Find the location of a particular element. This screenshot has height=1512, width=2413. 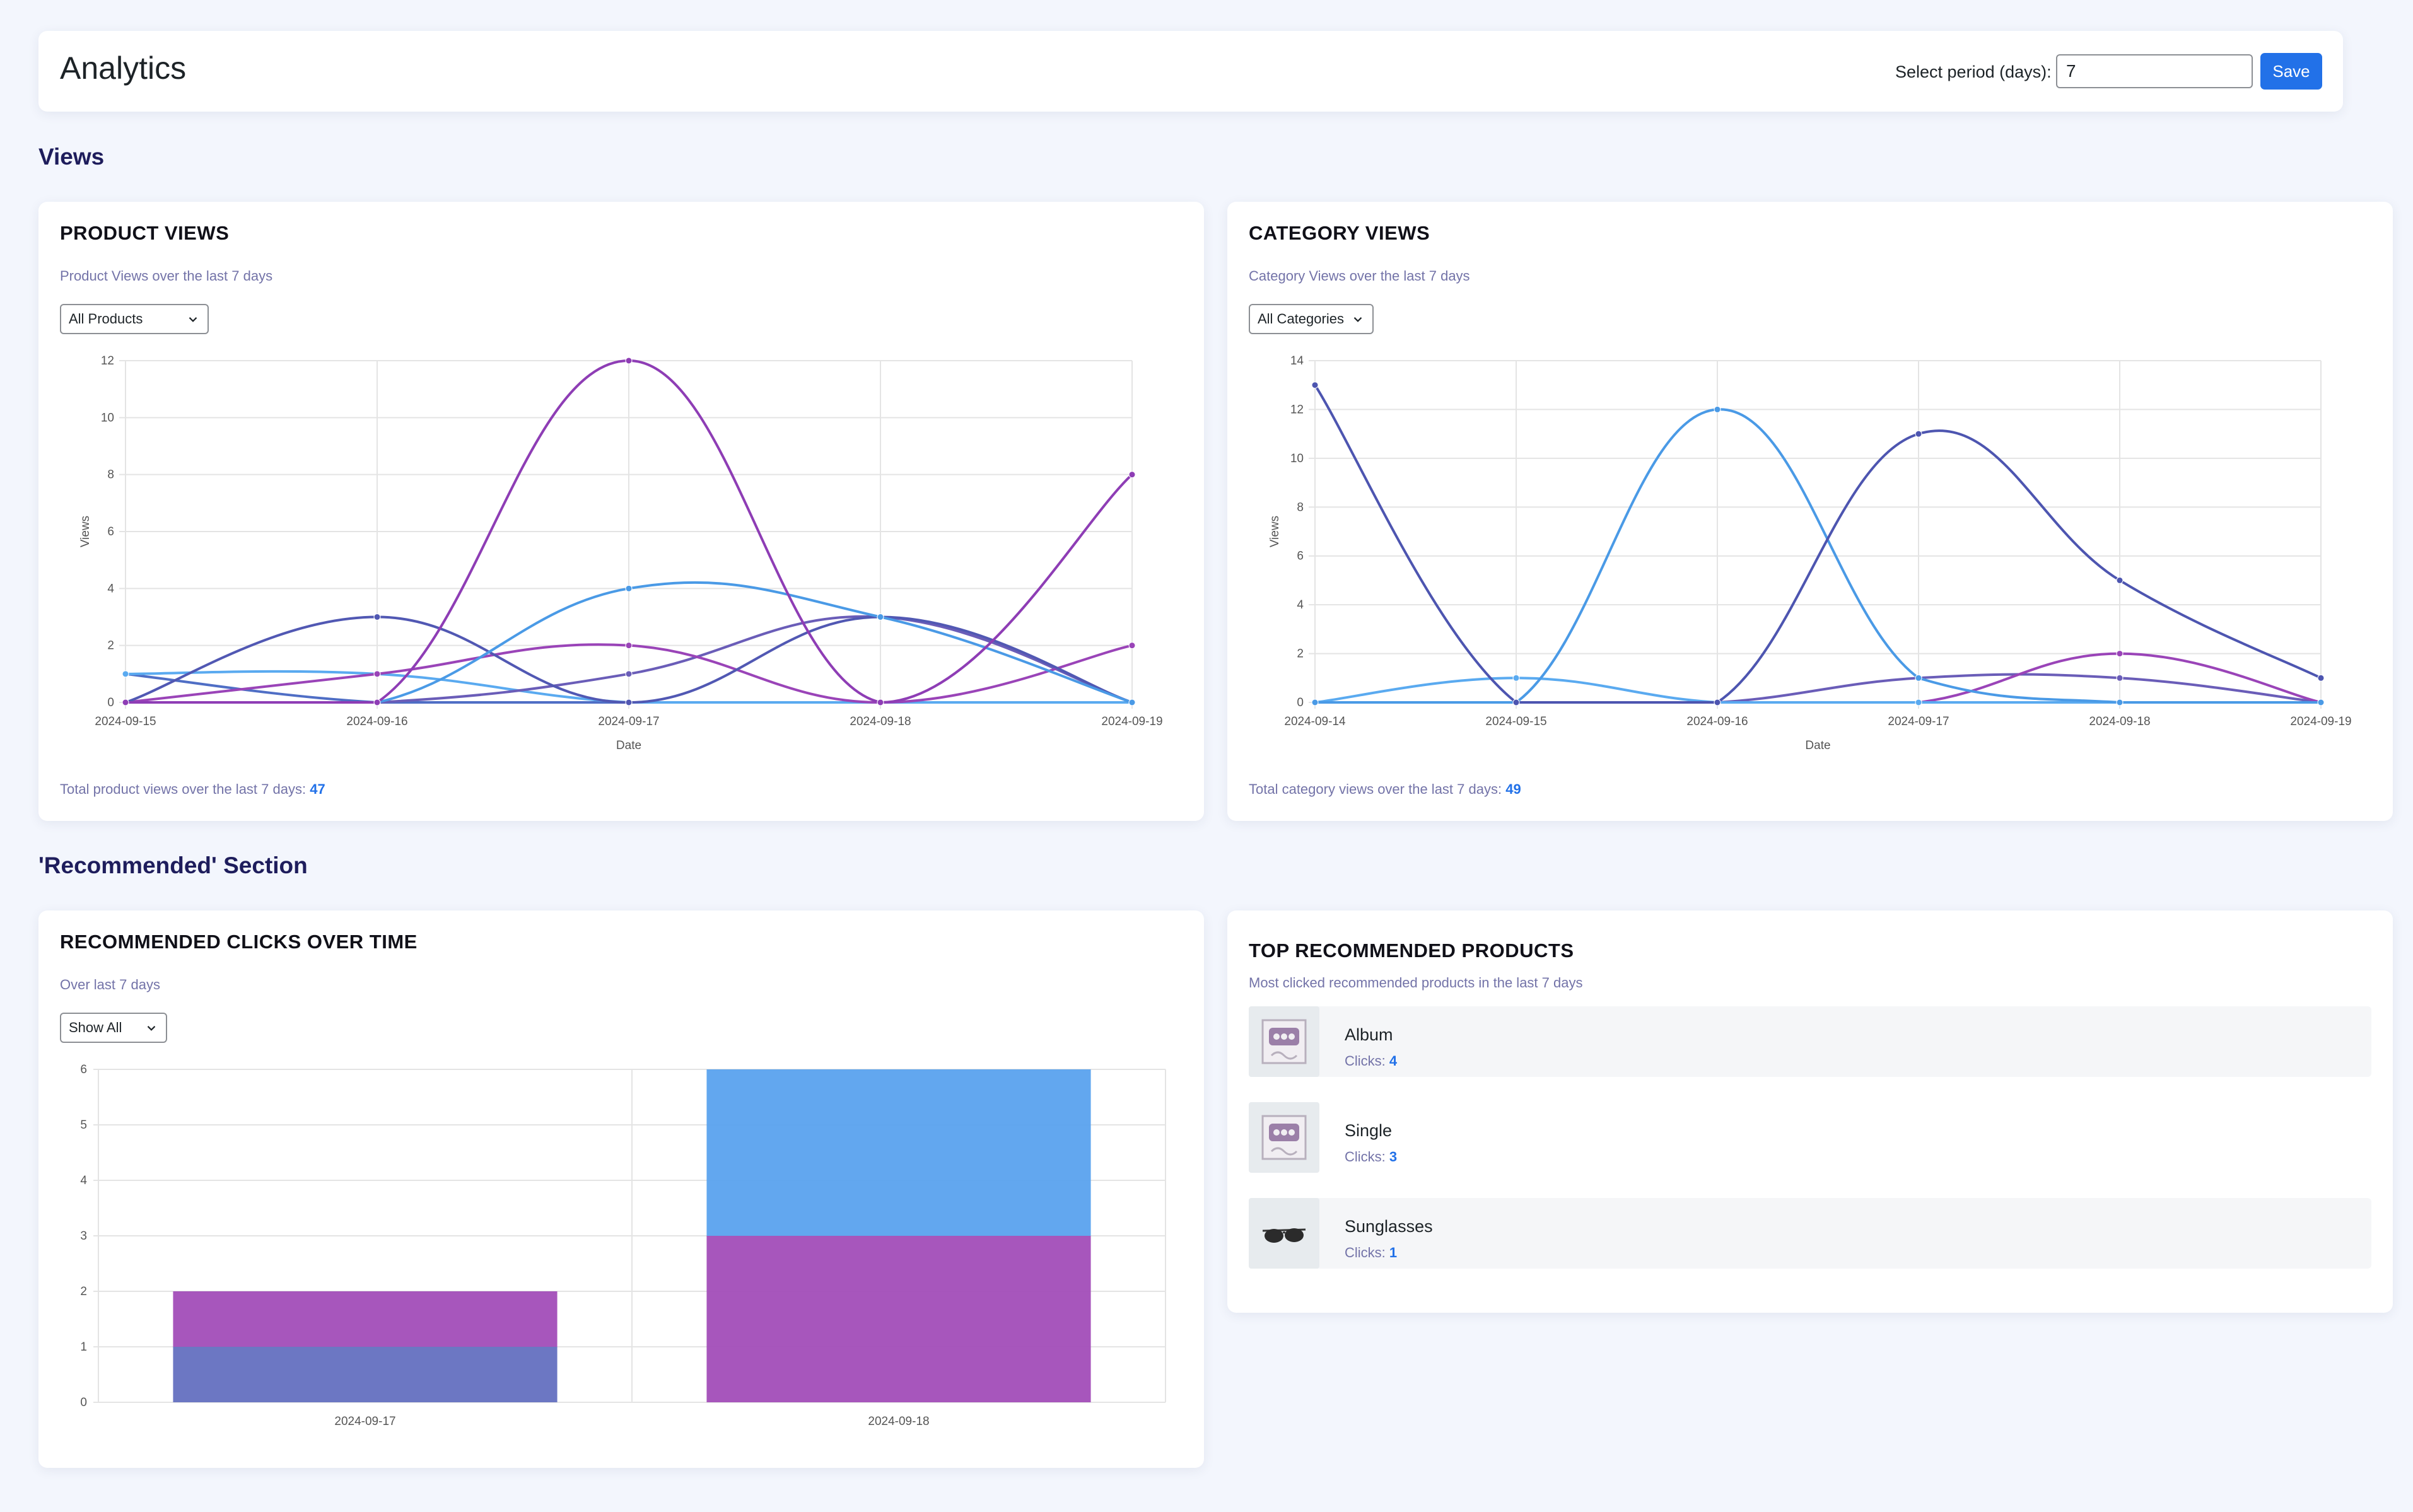

clicks-count: 1 is located at coordinates (1393, 1252).